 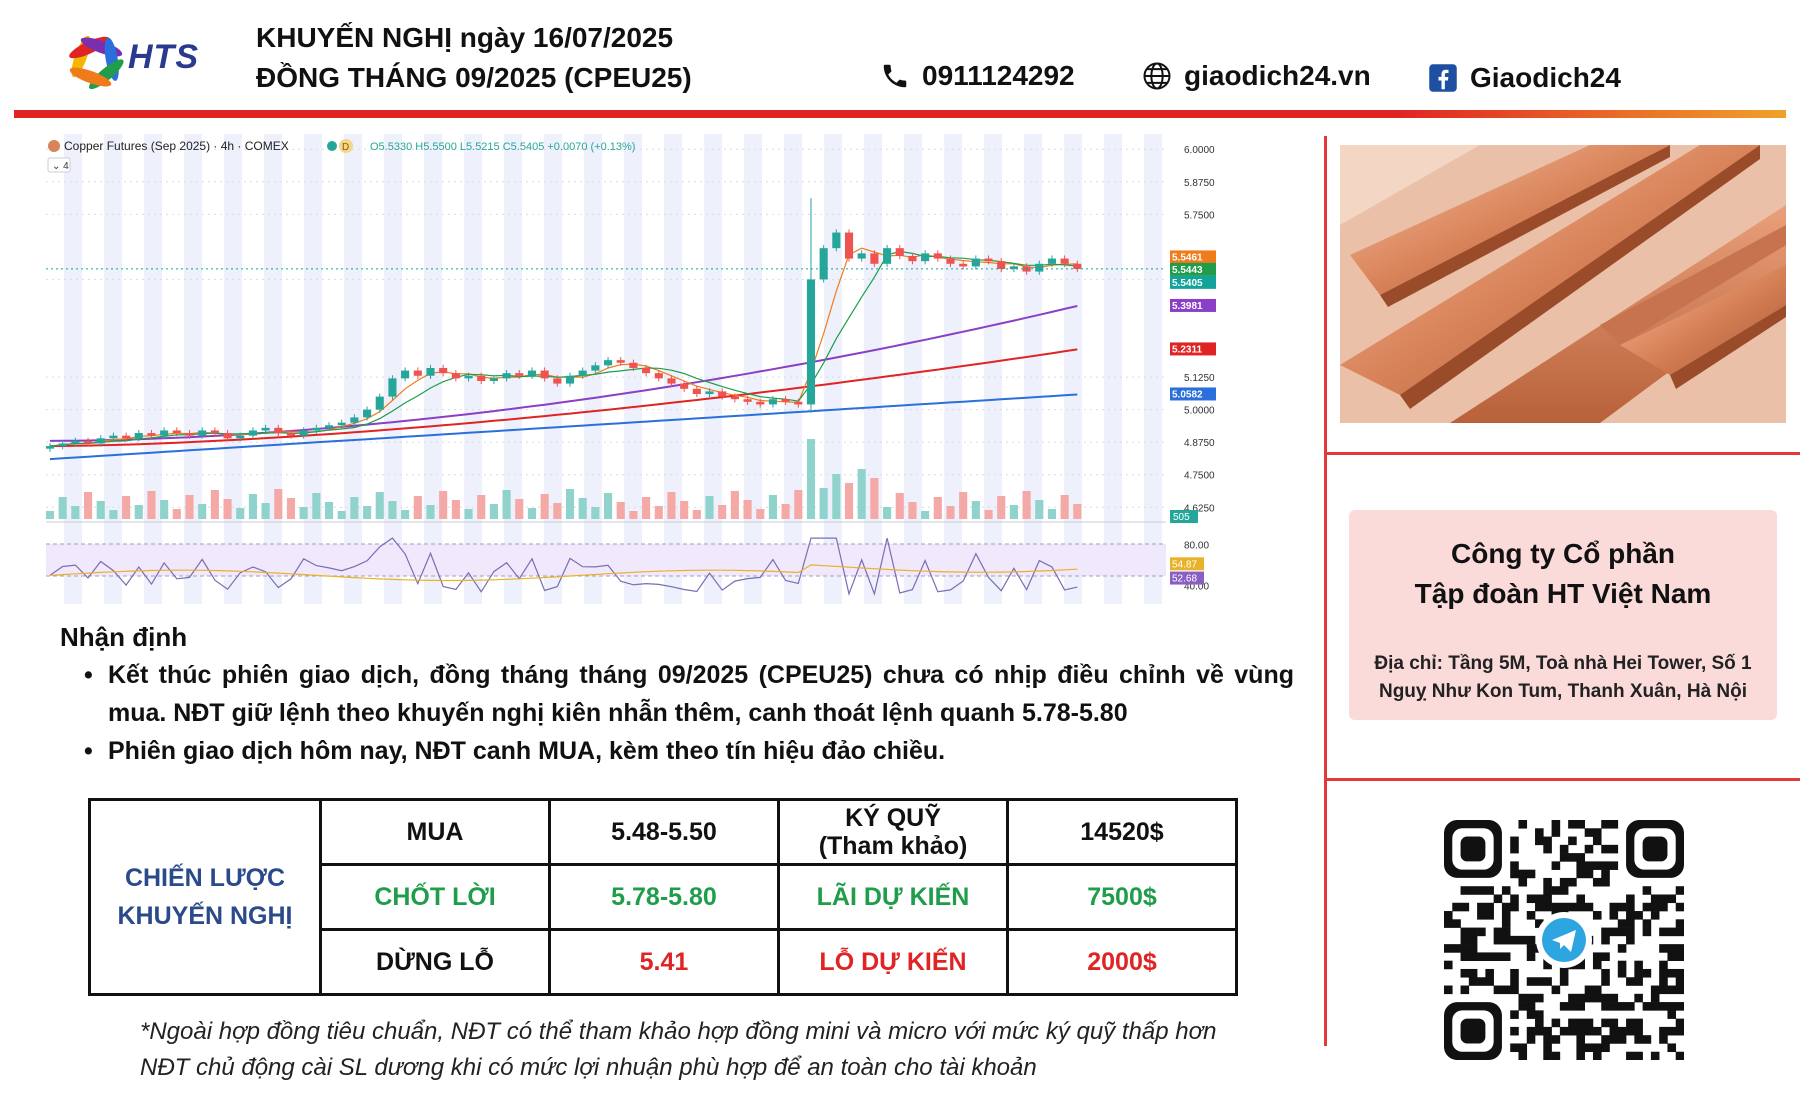 What do you see at coordinates (205, 897) in the screenshot?
I see `strategy-label: CHIẾN LƯỢC KHUYẾN NGHỊ` at bounding box center [205, 897].